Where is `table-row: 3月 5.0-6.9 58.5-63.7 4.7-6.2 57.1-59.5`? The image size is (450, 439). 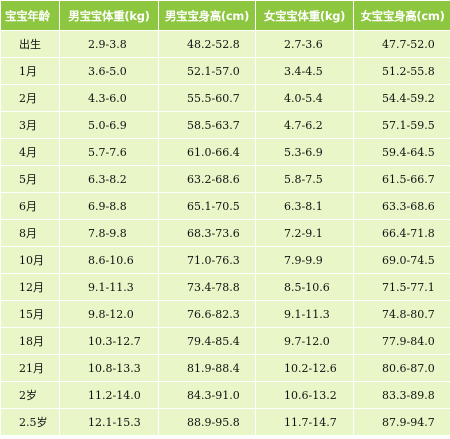 table-row: 3月 5.0-6.9 58.5-63.7 4.7-6.2 57.1-59.5 is located at coordinates (225, 125).